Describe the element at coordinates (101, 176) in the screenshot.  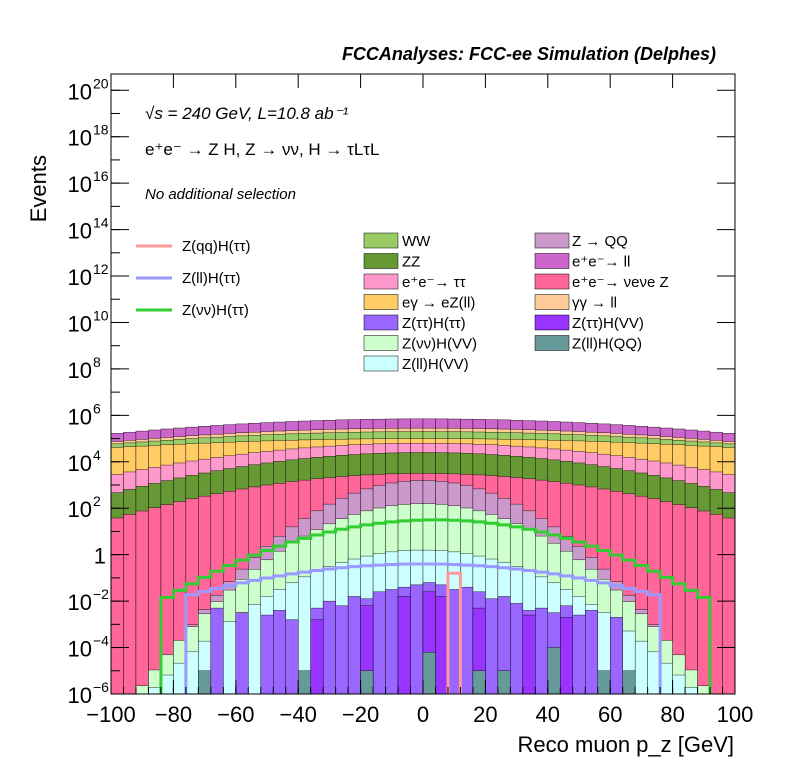
I see `y-tick-exponent: 16` at that location.